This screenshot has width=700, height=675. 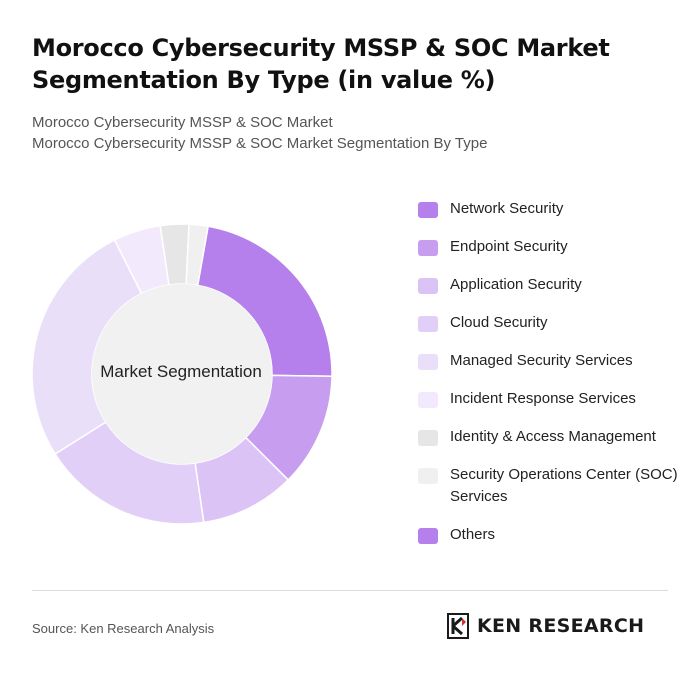 I want to click on donut-center-label: Market Segmentation, so click(x=181, y=371).